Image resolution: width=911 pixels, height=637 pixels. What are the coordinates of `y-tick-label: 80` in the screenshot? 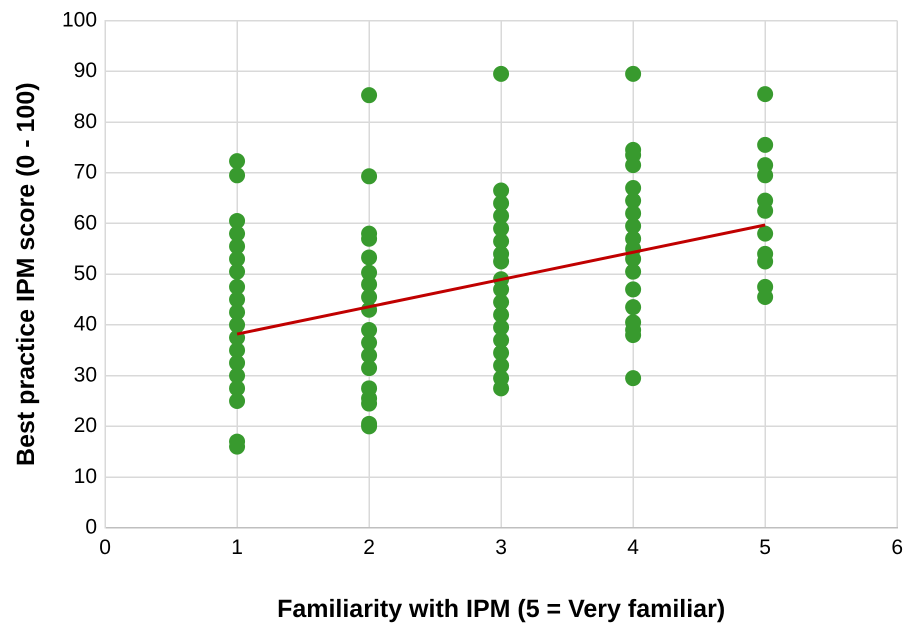 It's located at (86, 121).